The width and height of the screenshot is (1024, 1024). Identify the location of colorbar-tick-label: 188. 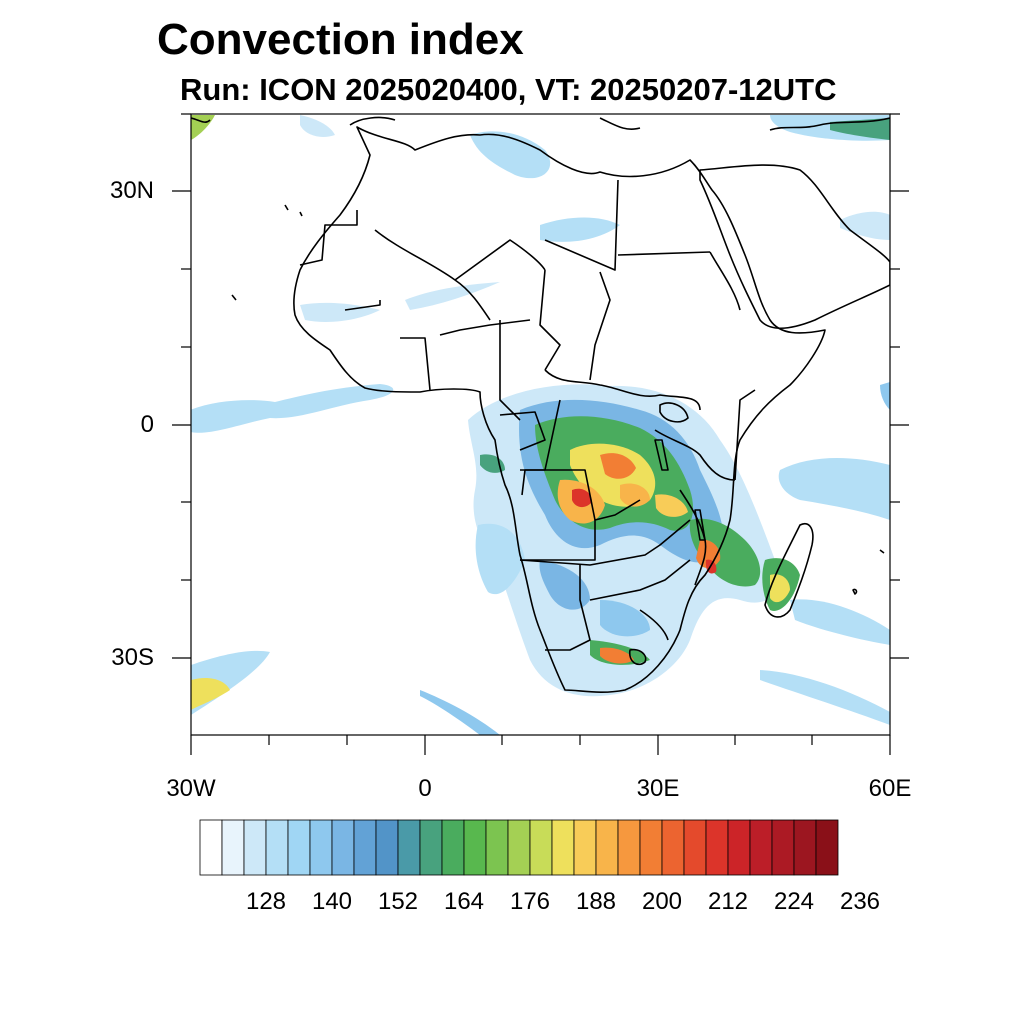
(596, 901).